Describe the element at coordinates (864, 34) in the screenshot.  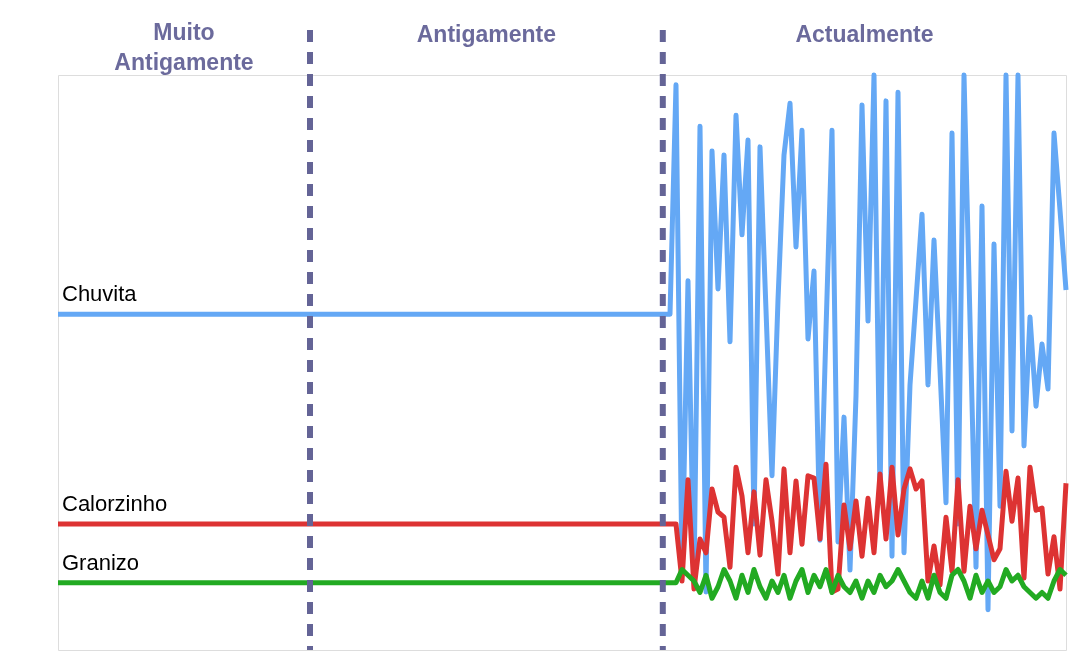
I see `text: Actualmente` at that location.